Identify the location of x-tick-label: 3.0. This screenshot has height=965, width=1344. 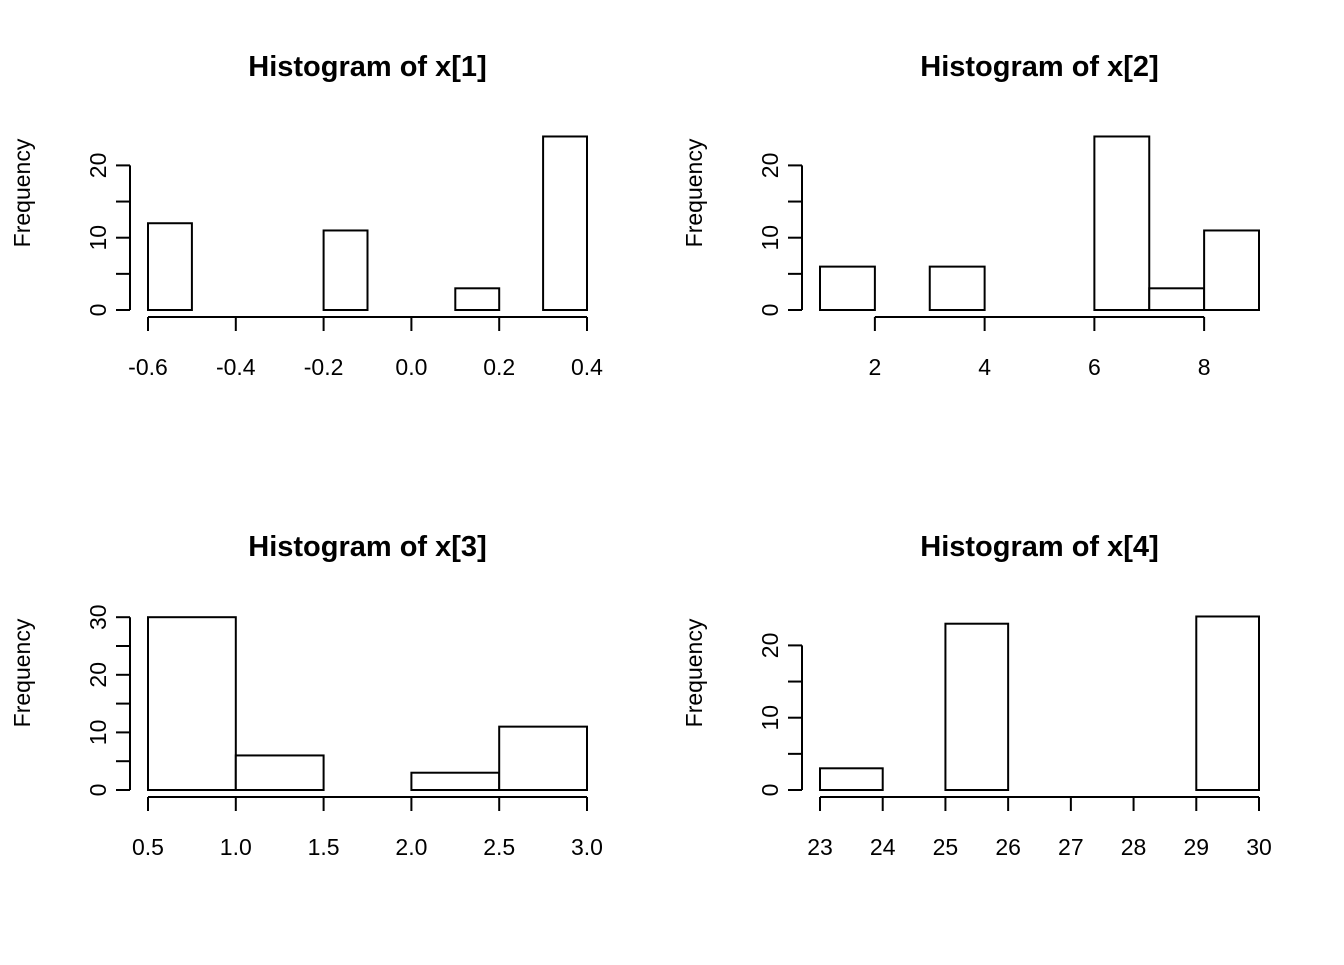
(587, 847).